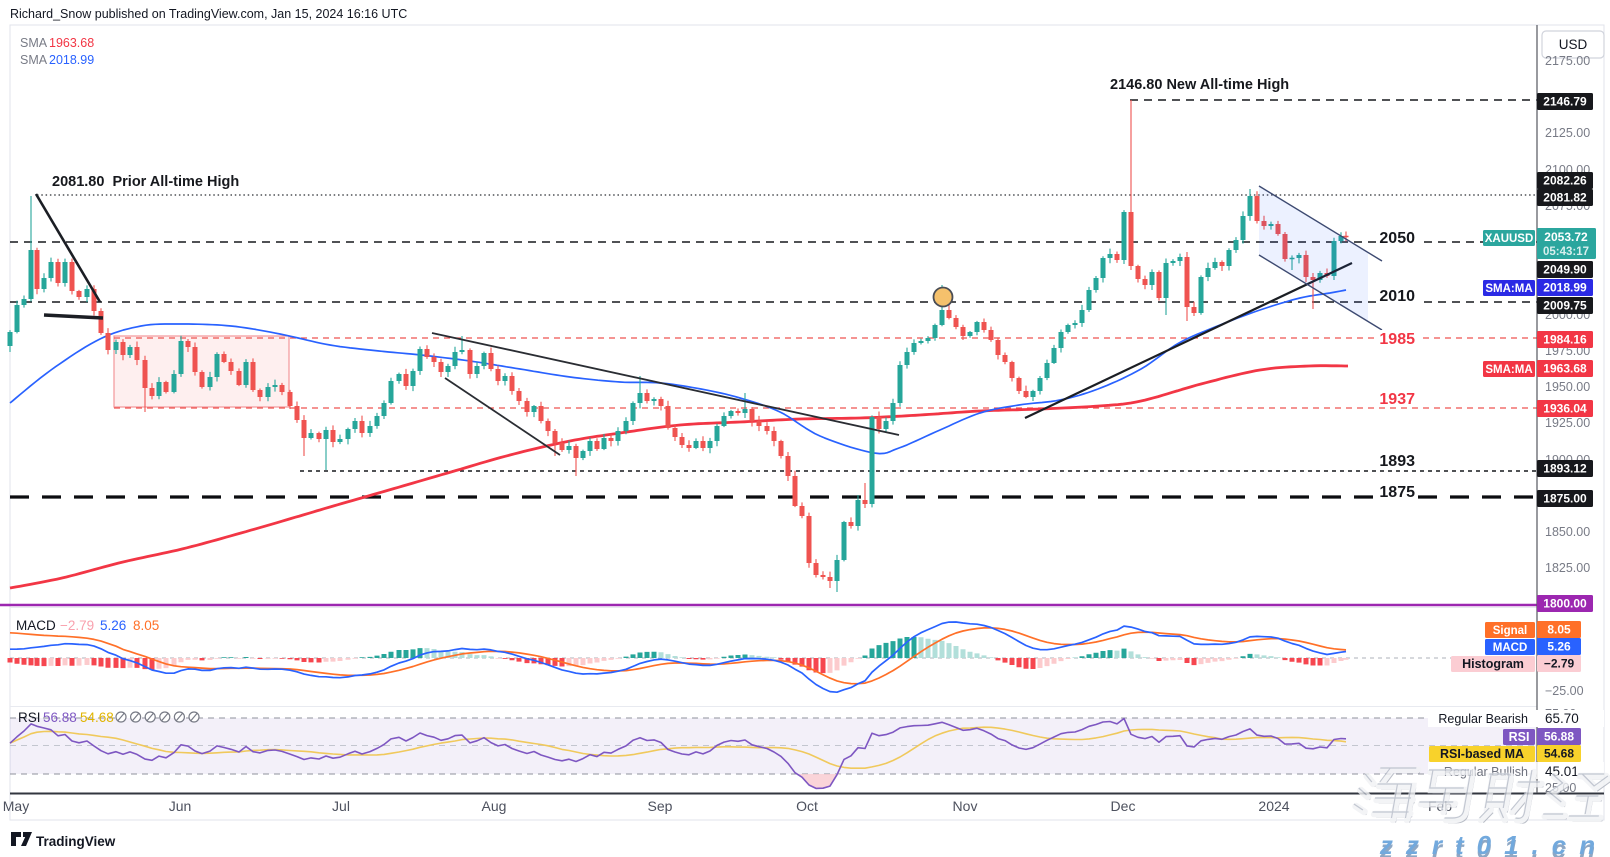 The width and height of the screenshot is (1610, 857). What do you see at coordinates (1567, 387) in the screenshot?
I see `svg-text: 1950.00` at bounding box center [1567, 387].